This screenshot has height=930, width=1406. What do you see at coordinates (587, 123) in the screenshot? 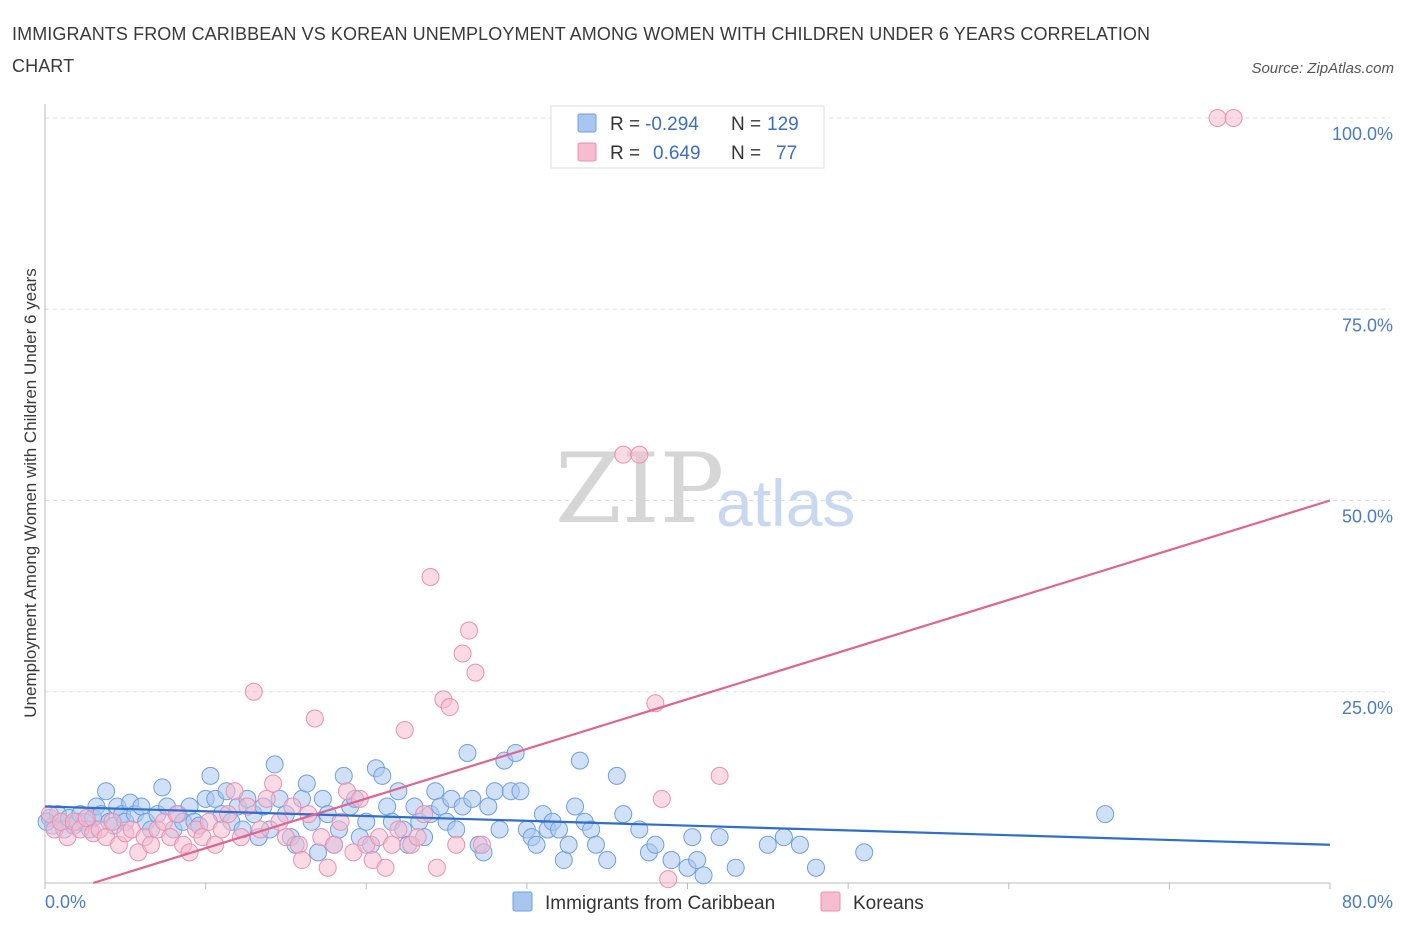
I see `legend-swatch-caribbean` at bounding box center [587, 123].